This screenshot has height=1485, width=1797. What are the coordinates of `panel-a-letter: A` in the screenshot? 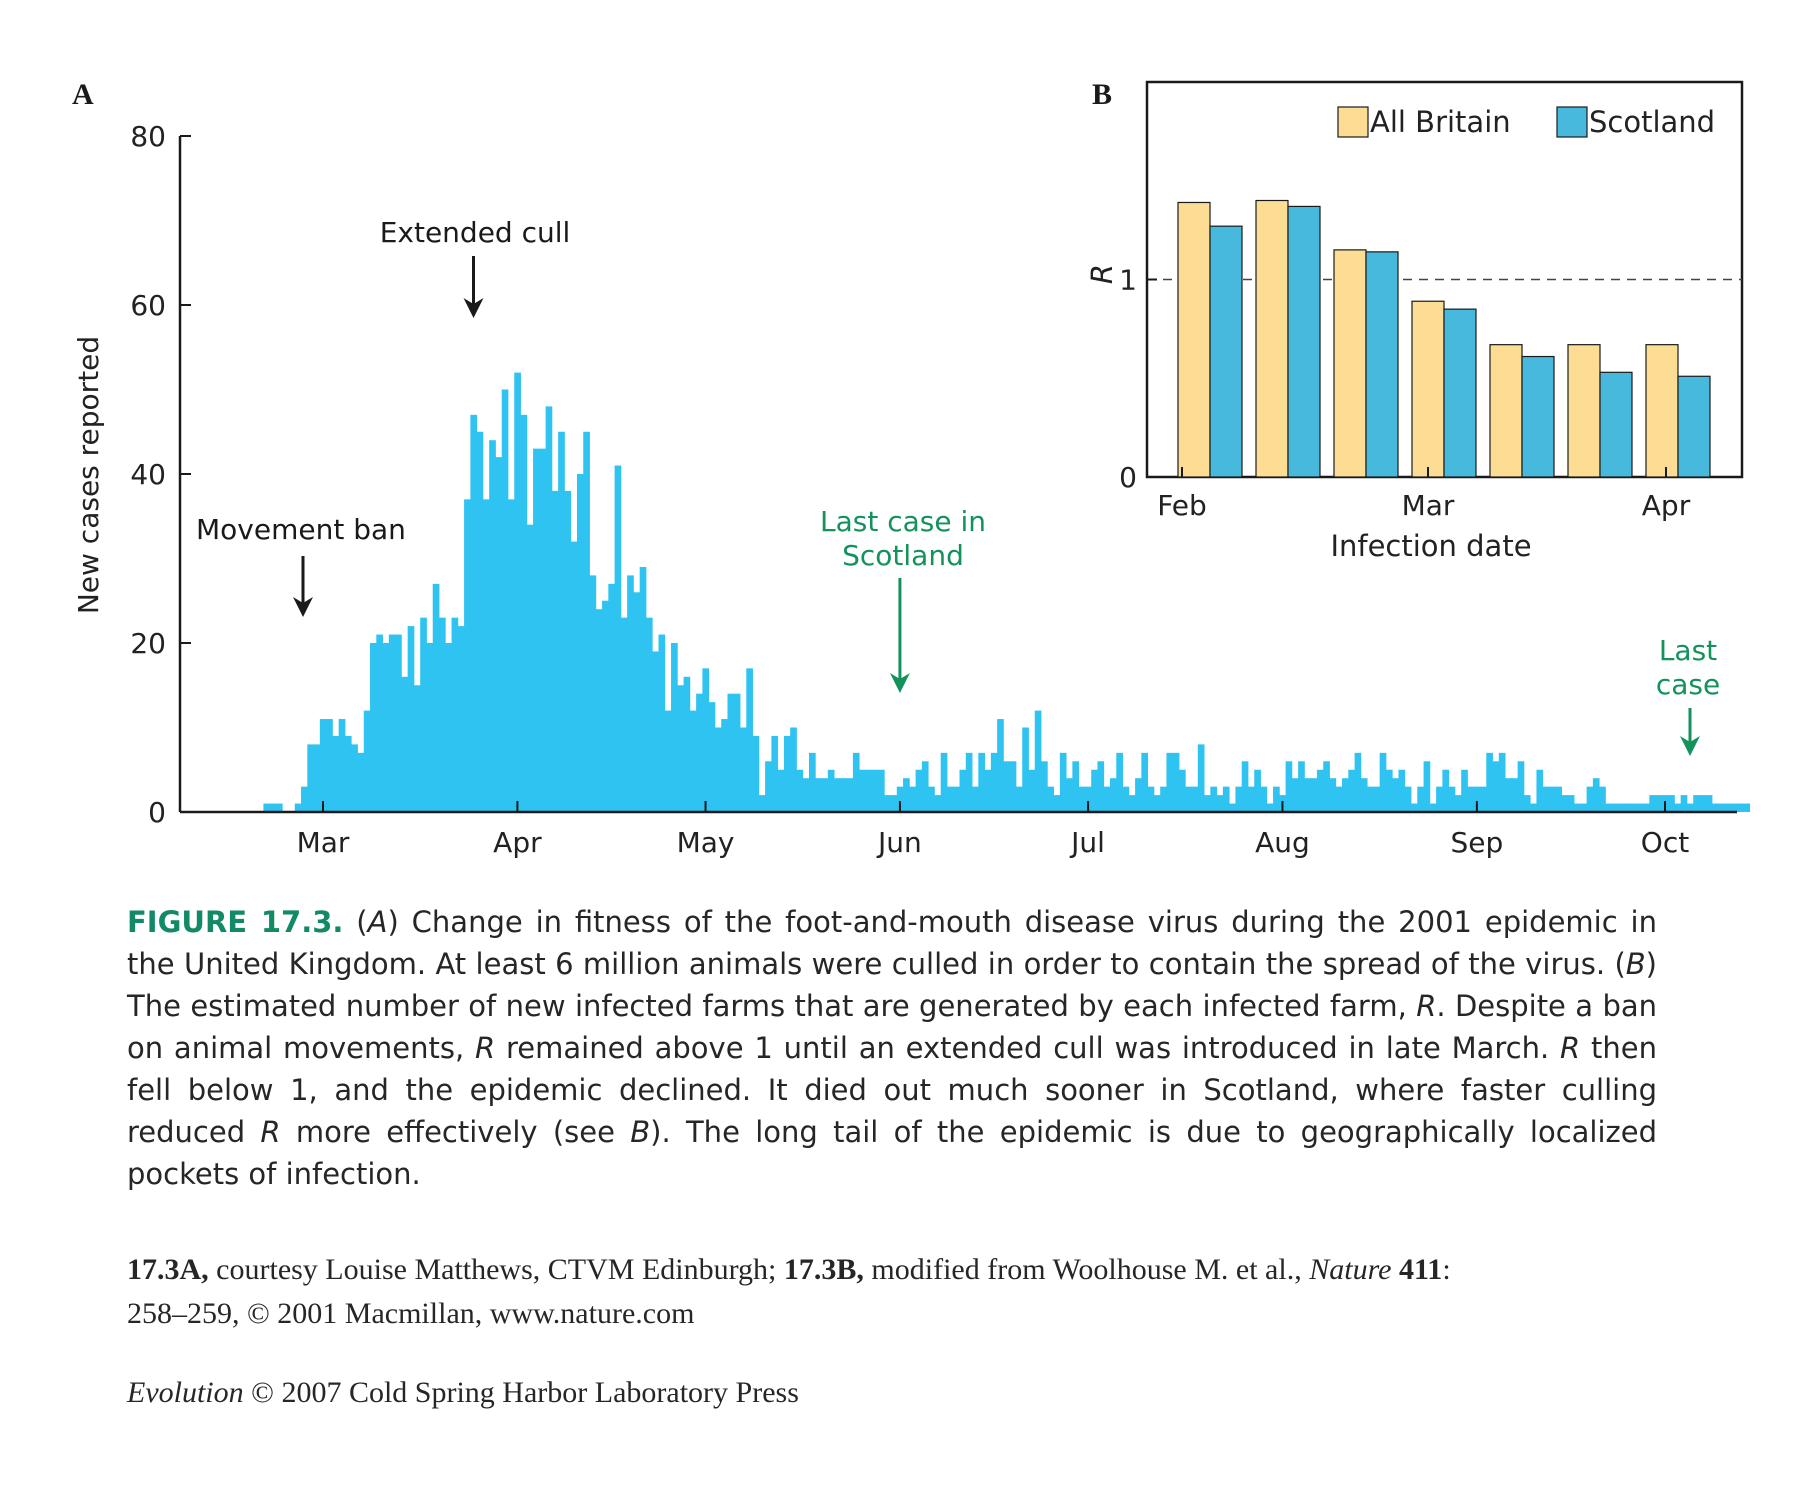 It's located at (83, 94).